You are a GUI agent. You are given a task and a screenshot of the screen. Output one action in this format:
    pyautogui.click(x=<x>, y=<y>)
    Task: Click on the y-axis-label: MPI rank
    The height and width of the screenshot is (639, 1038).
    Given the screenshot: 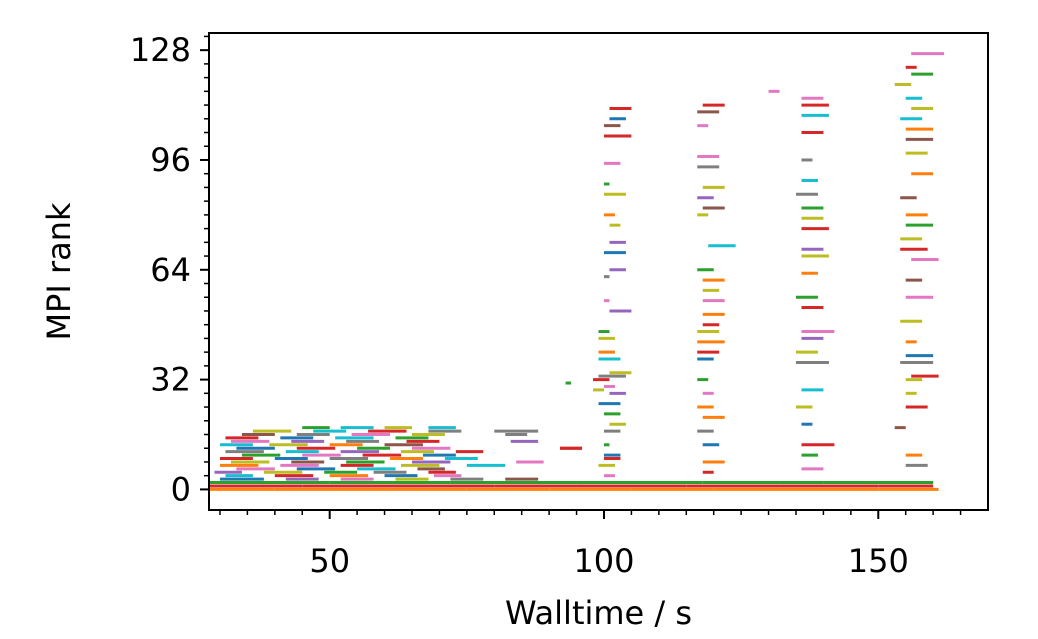 What is the action you would take?
    pyautogui.click(x=59, y=271)
    